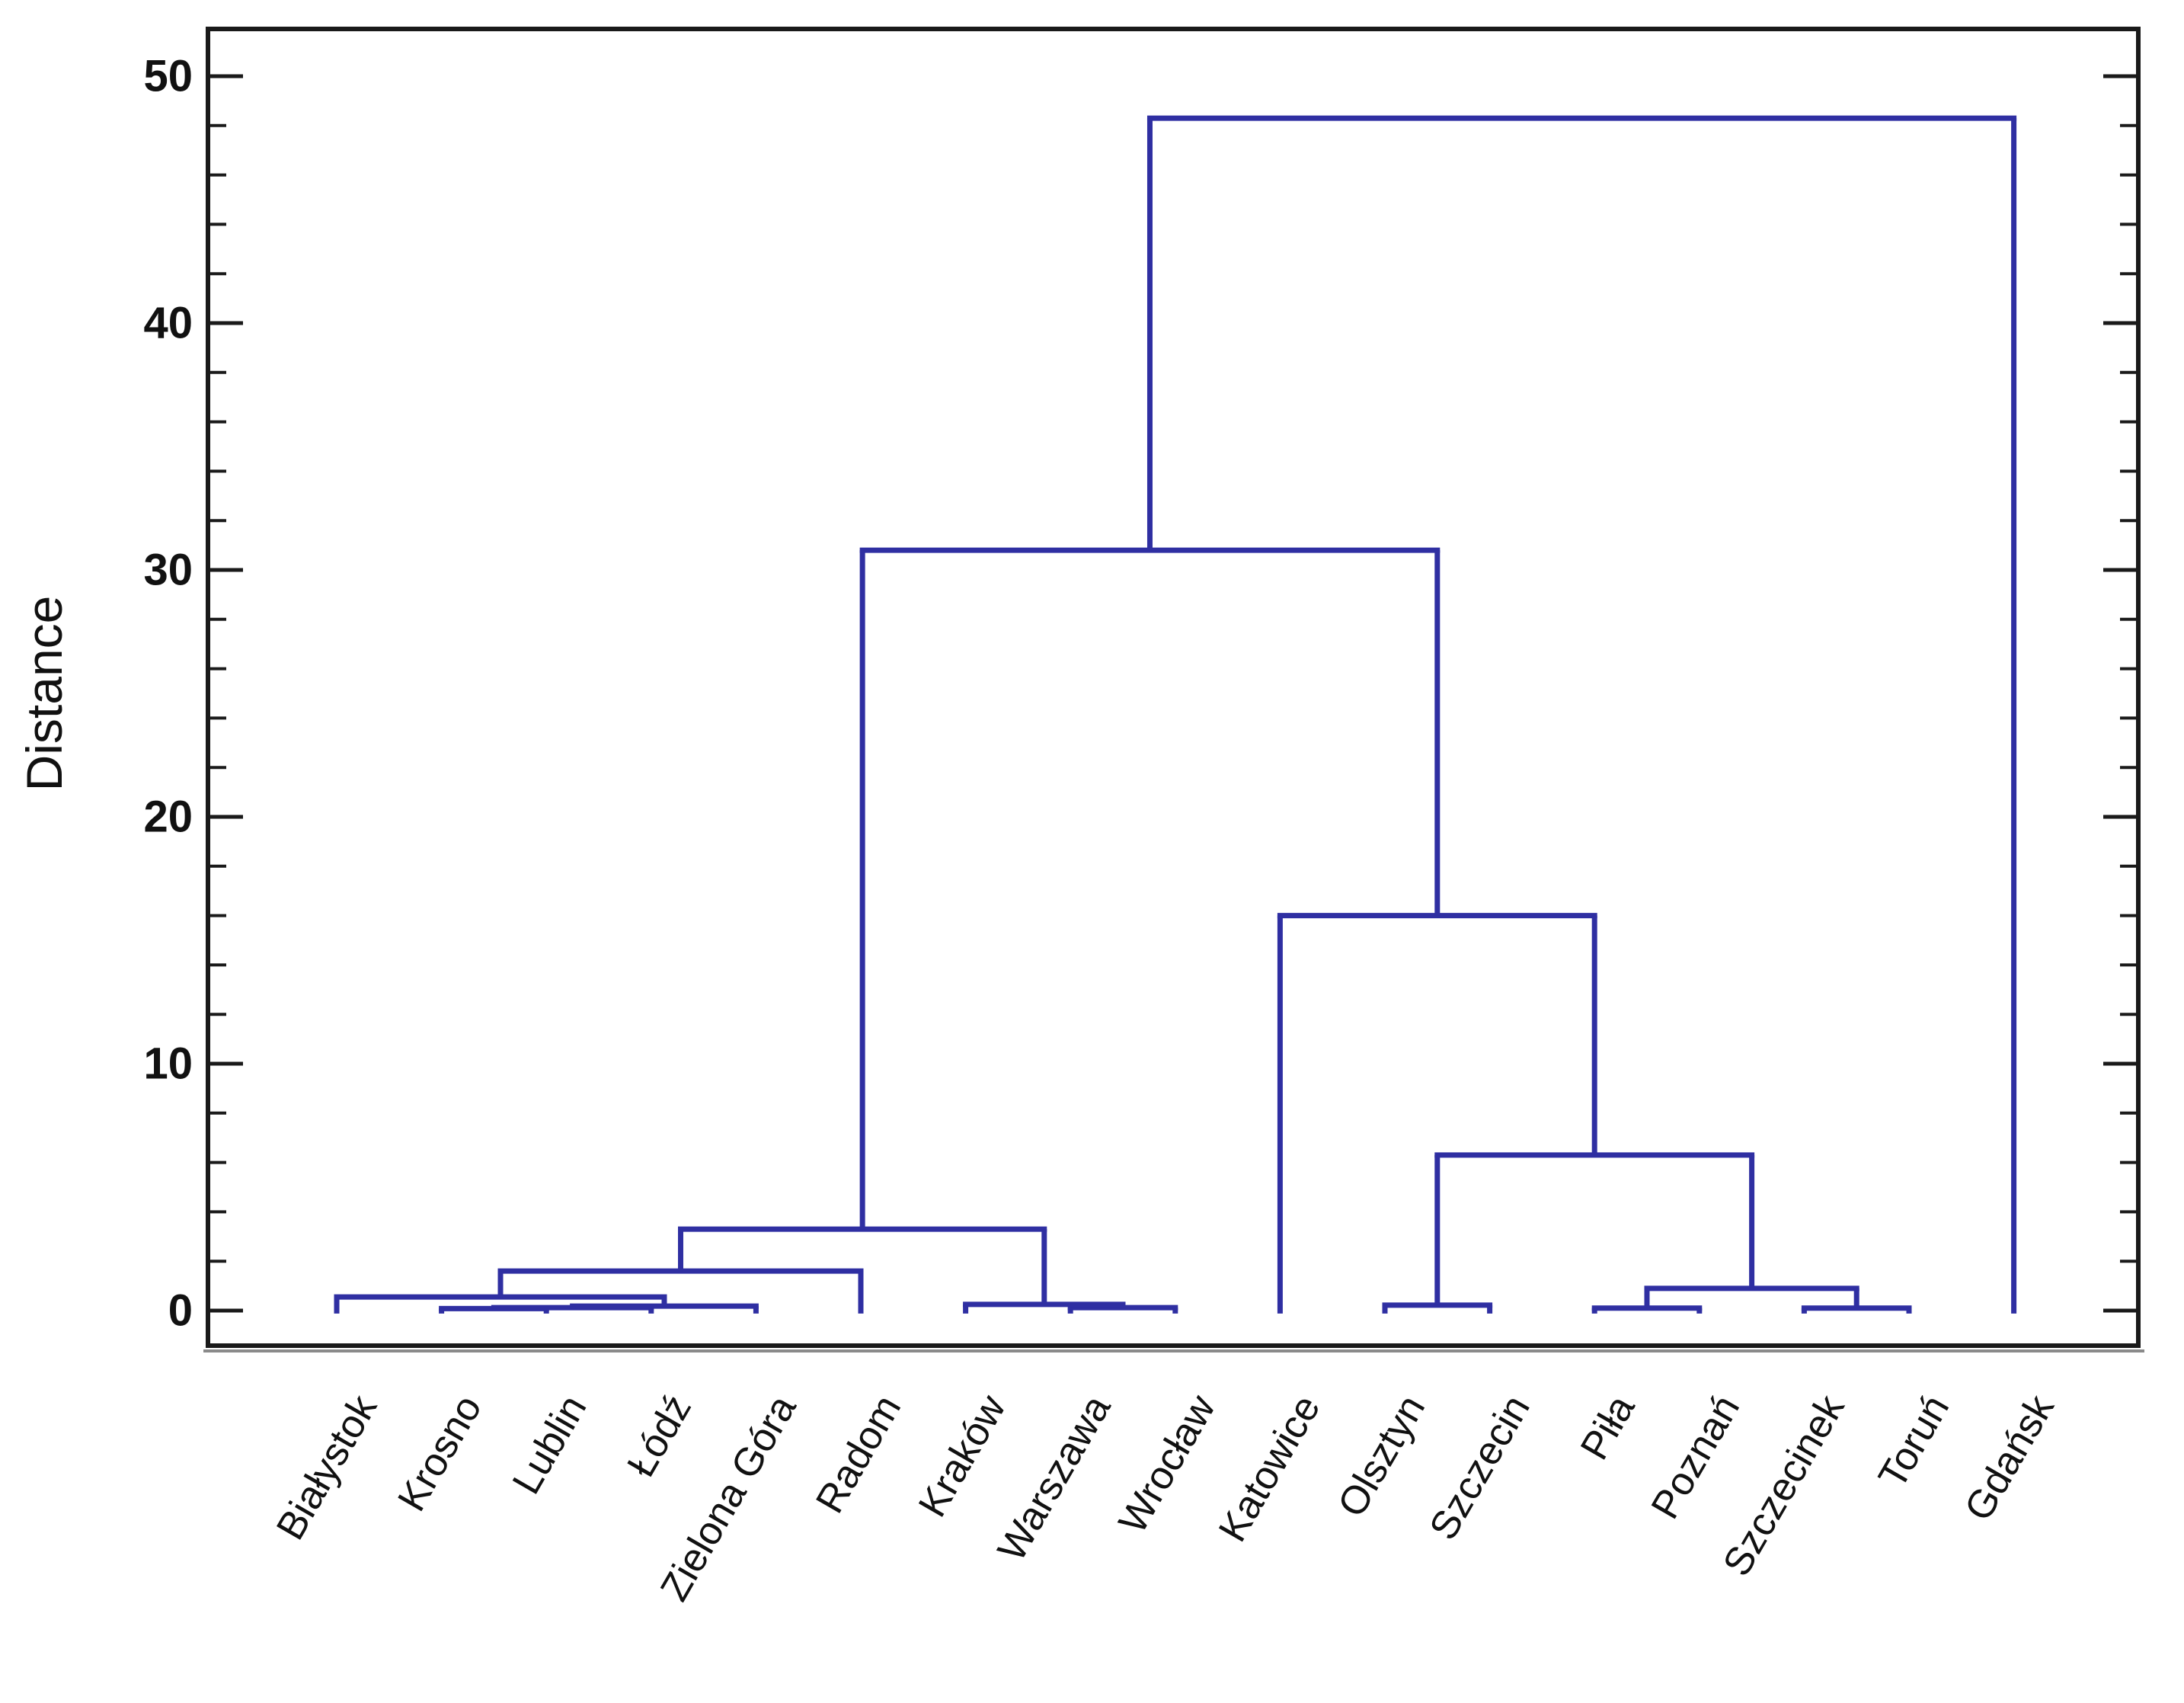  Describe the element at coordinates (180, 1311) in the screenshot. I see `y-axis-tick-label: 0` at that location.